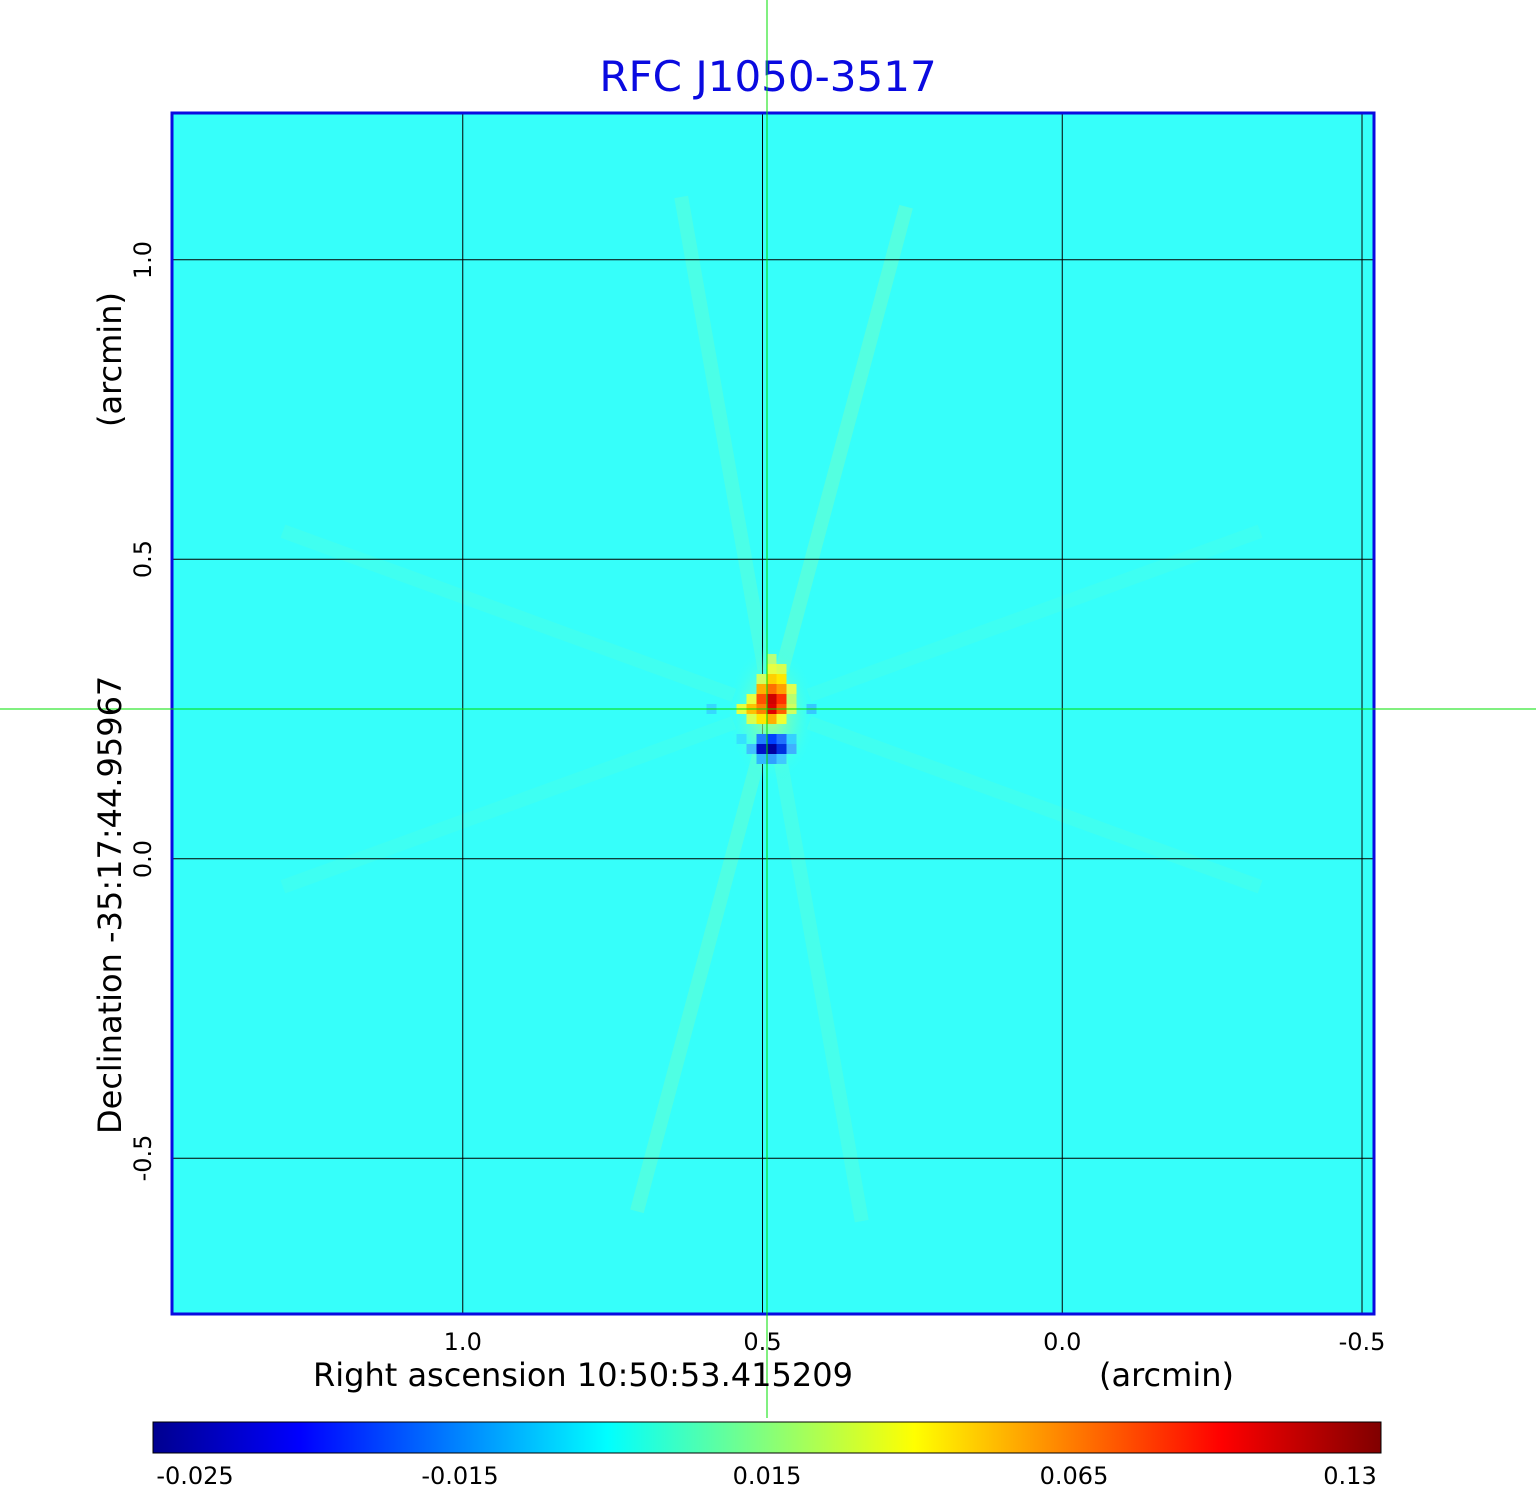 This screenshot has width=1536, height=1511. Describe the element at coordinates (1062, 1342) in the screenshot. I see `x-tick-label: 0.0` at that location.